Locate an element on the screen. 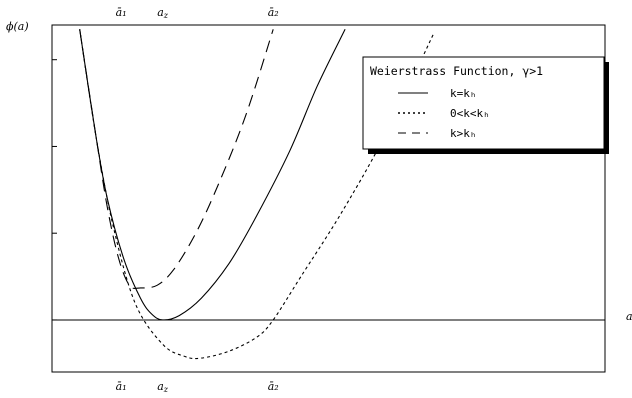  bottom-tick-label: ā₁ is located at coordinates (121, 386).